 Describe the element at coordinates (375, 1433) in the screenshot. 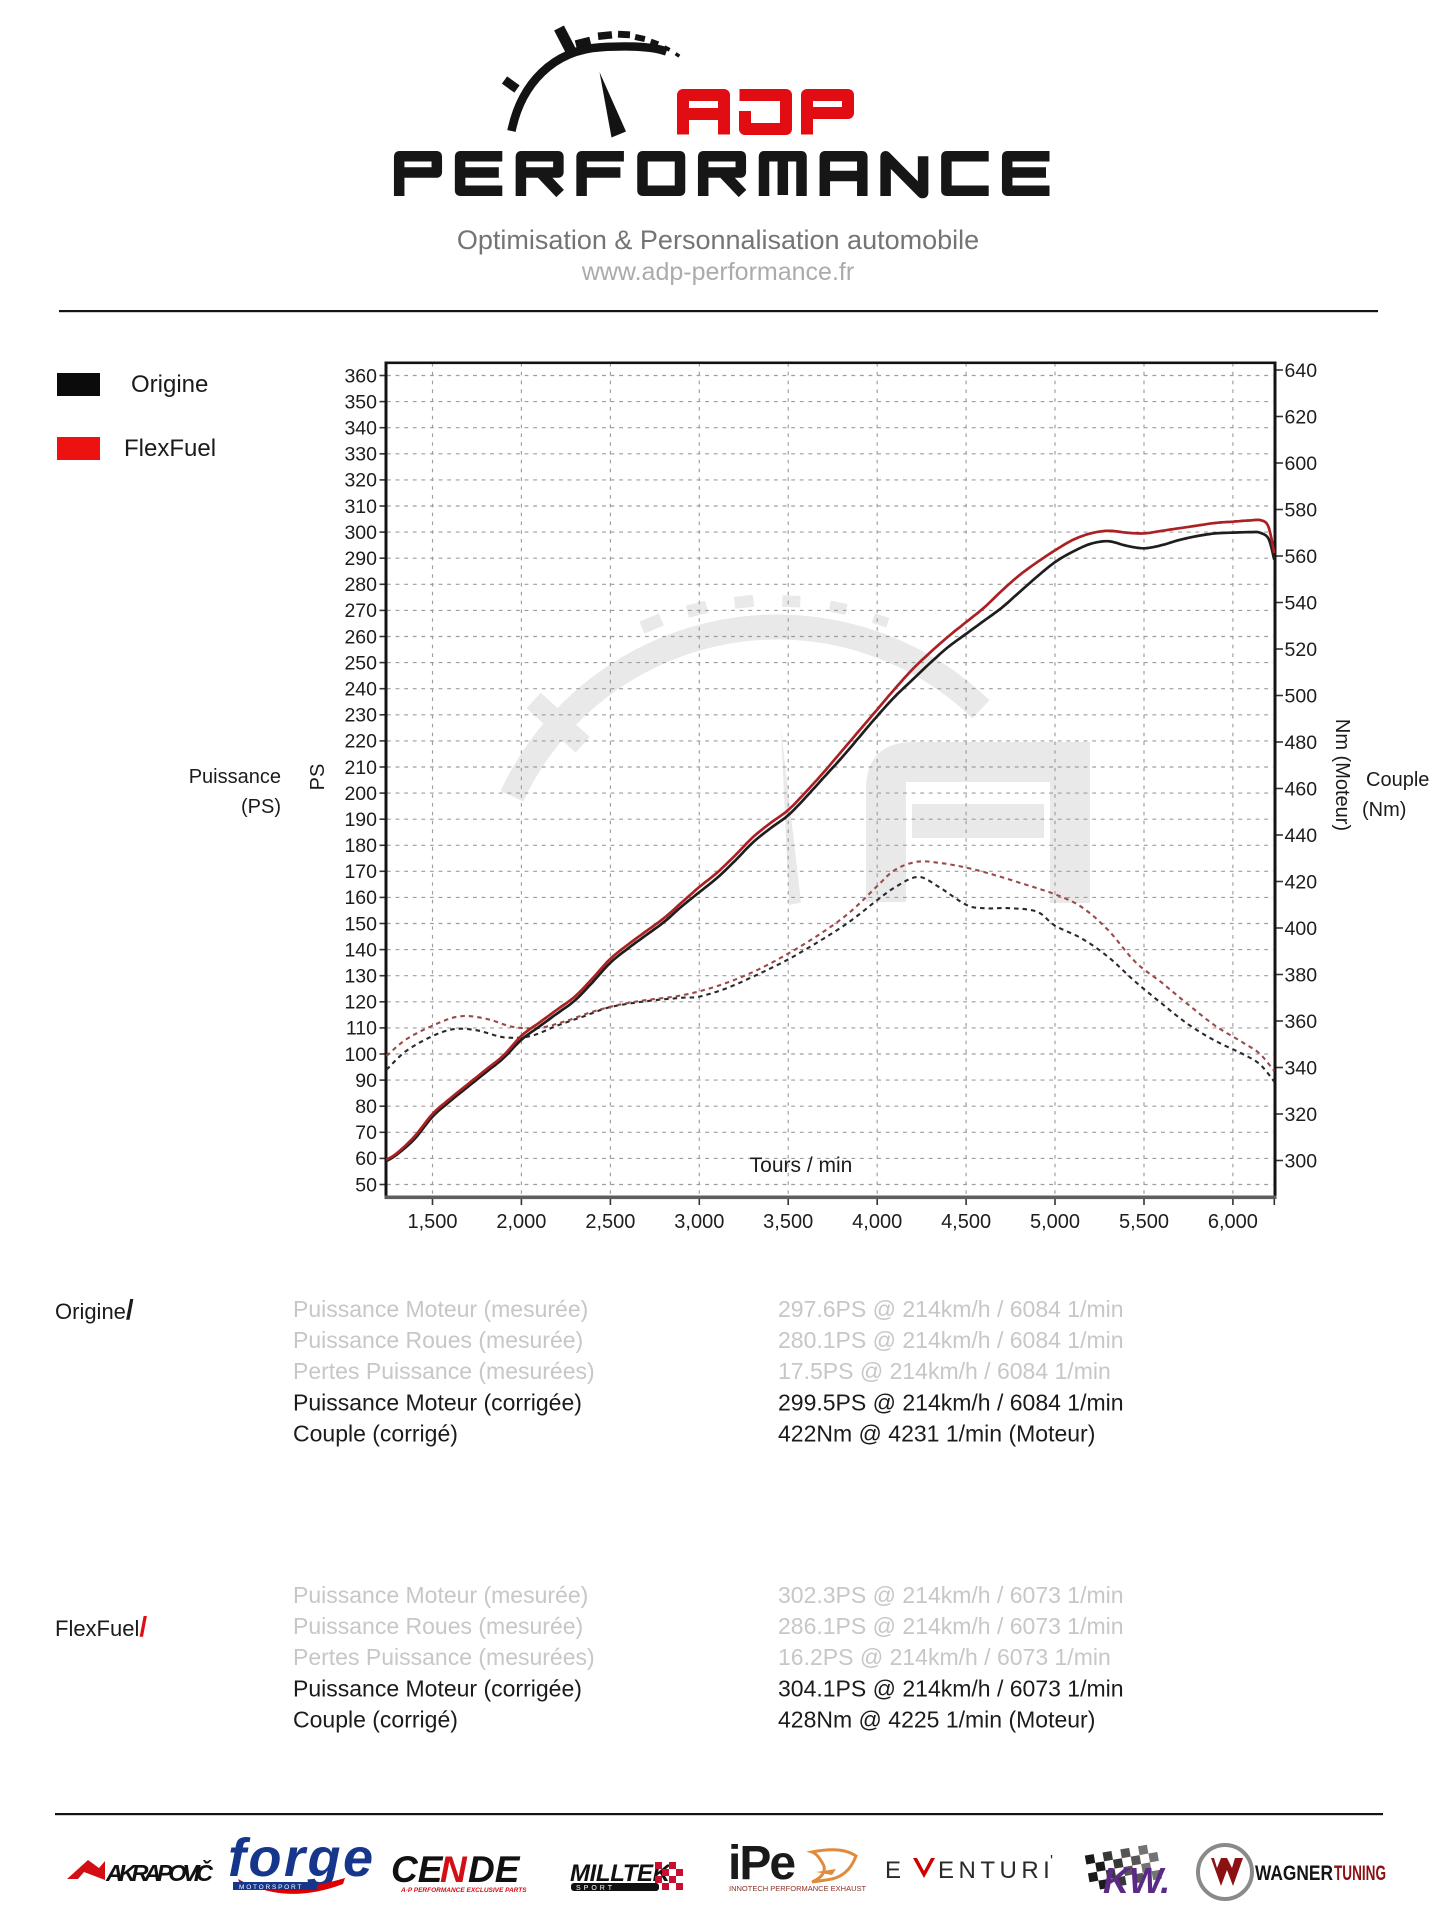

I see `svg-text: Couple (corrigé)` at that location.